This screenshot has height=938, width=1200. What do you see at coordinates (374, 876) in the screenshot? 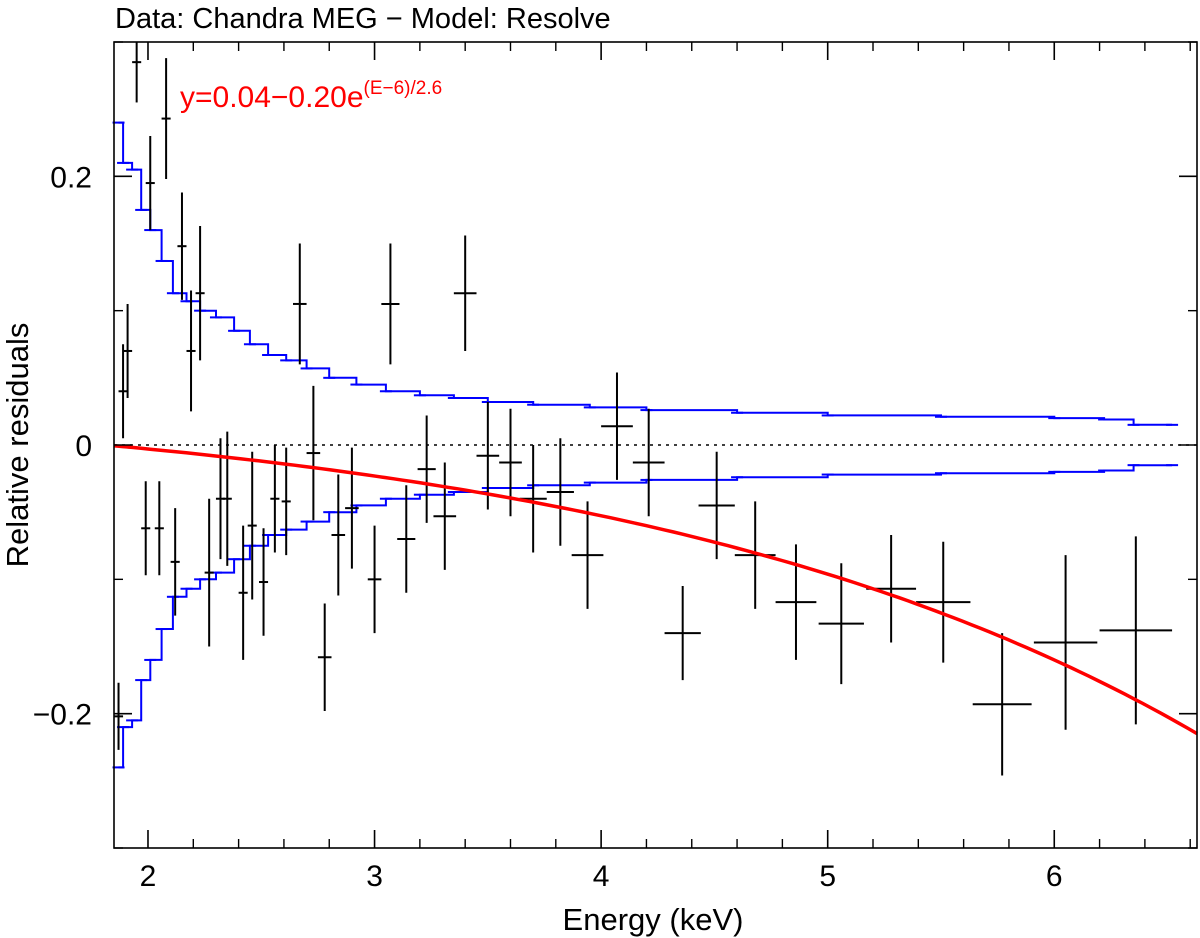
I see `x-tick-label: 3` at bounding box center [374, 876].